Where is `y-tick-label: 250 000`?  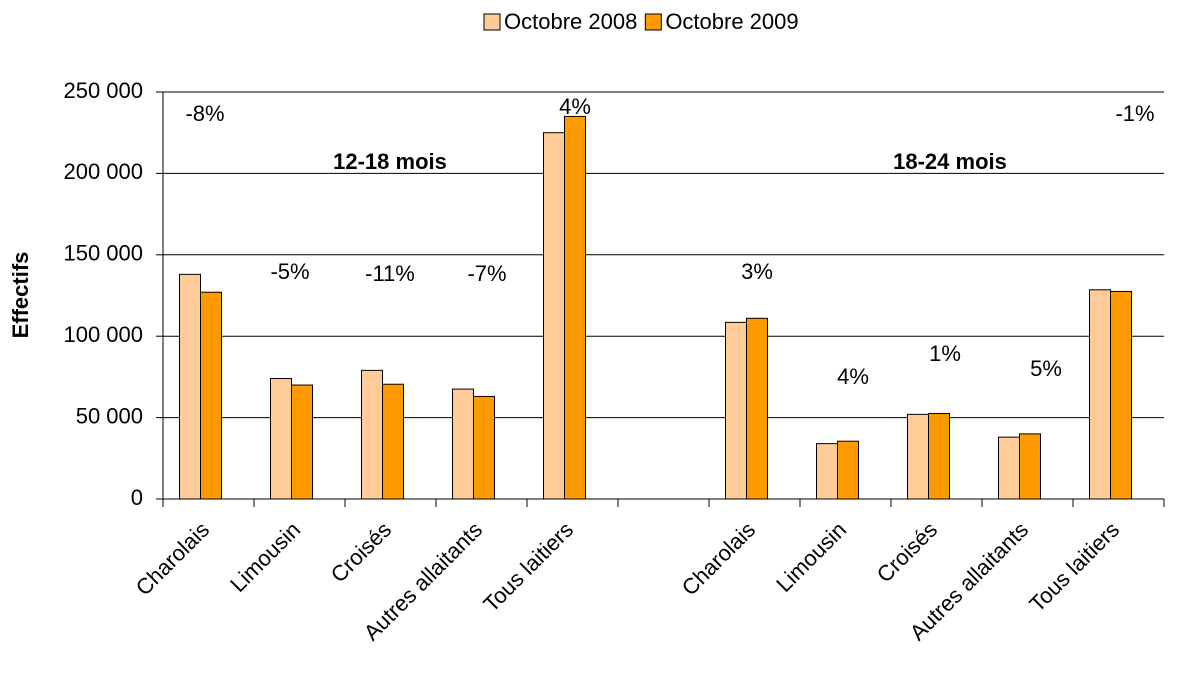
y-tick-label: 250 000 is located at coordinates (103, 90).